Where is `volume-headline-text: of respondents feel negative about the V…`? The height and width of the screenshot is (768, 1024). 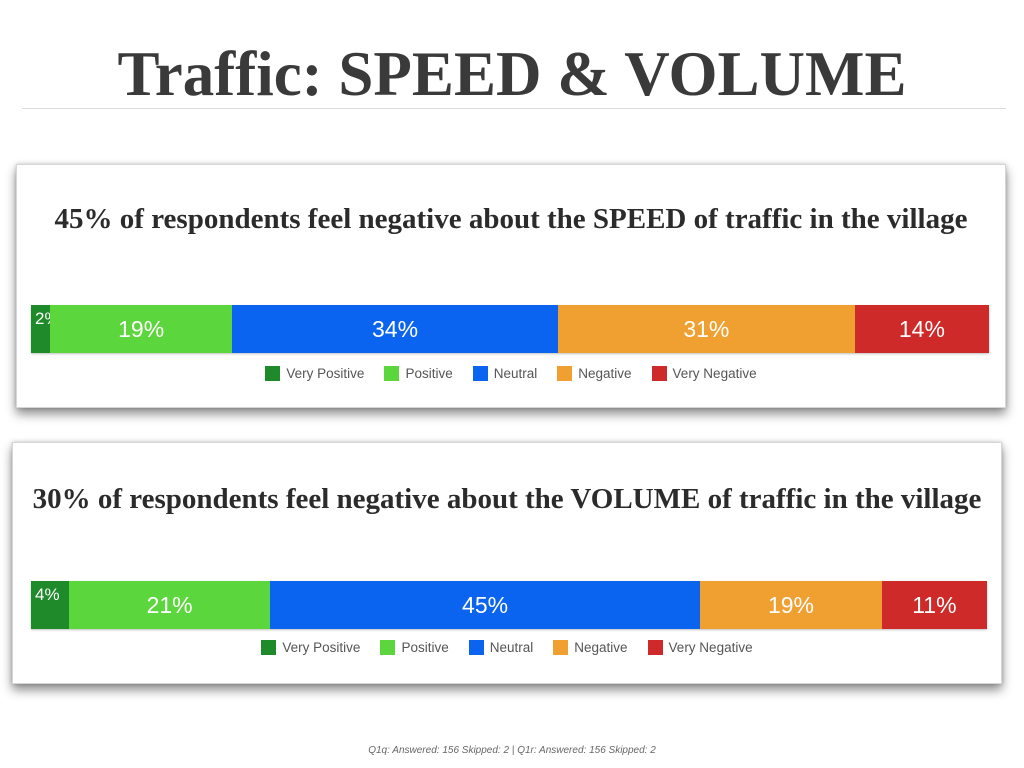 volume-headline-text: of respondents feel negative about the V… is located at coordinates (539, 499).